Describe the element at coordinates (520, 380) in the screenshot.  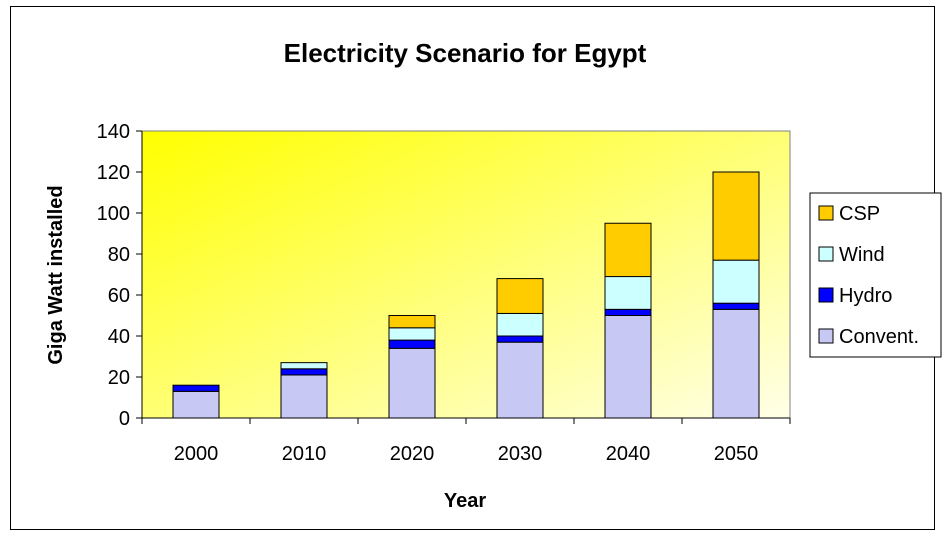
I see `bar-segment-convent-2030` at that location.